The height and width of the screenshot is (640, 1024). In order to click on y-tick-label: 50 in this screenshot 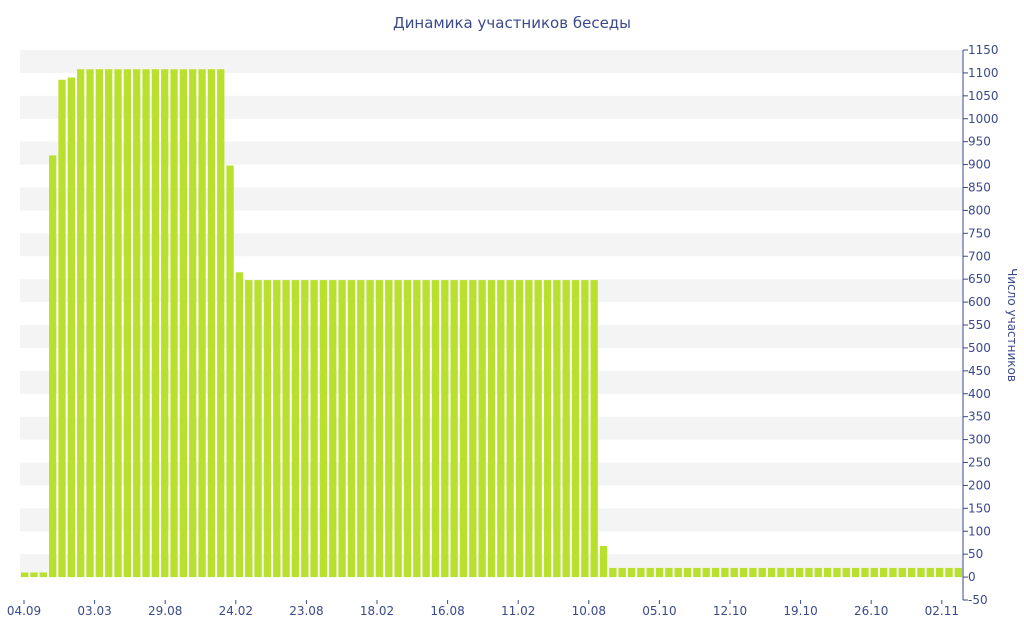, I will do `click(975, 554)`.